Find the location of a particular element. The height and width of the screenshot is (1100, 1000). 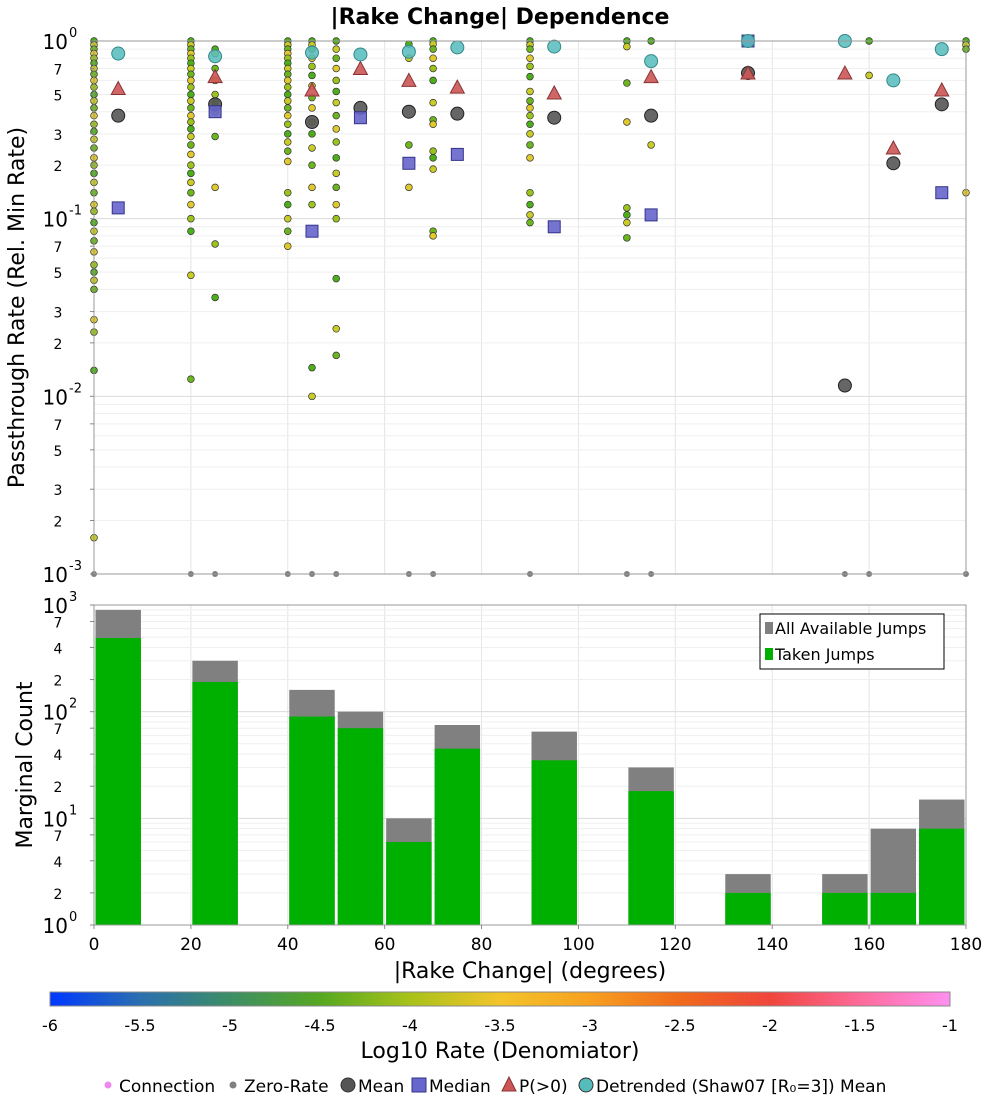

x-tick-label: 120 is located at coordinates (675, 945).